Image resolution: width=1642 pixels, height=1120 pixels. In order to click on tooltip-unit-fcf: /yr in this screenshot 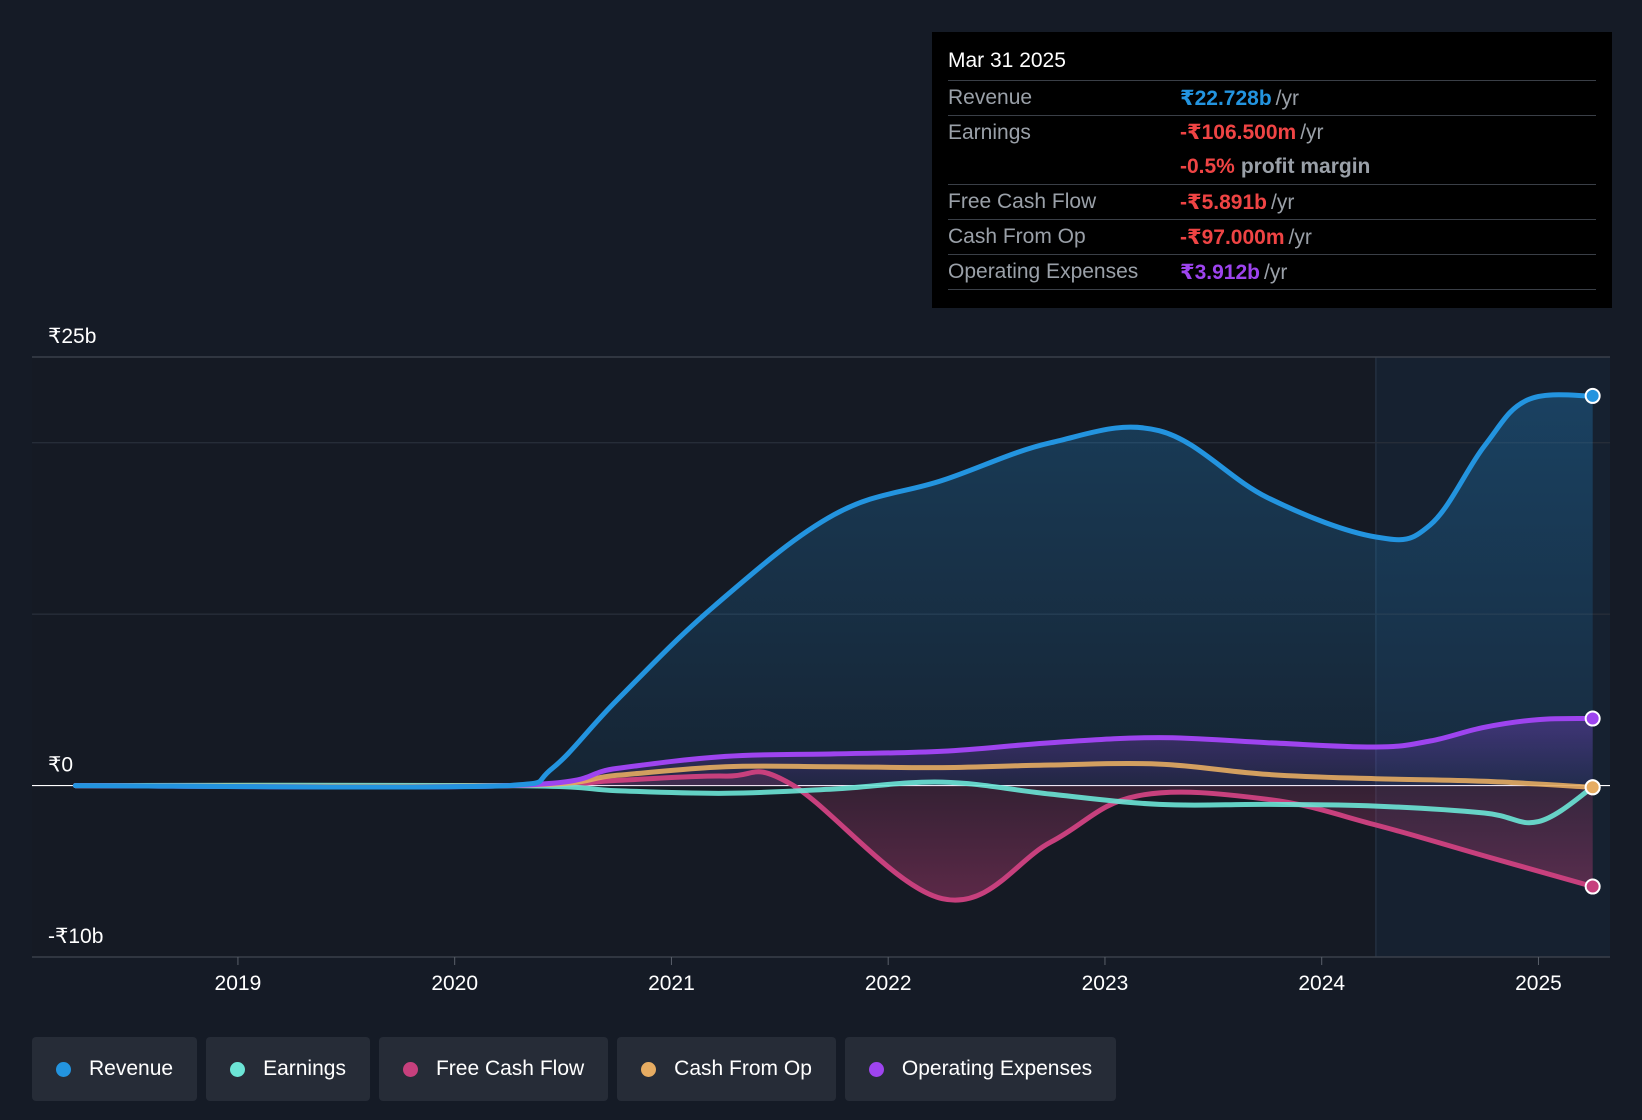, I will do `click(1282, 202)`.